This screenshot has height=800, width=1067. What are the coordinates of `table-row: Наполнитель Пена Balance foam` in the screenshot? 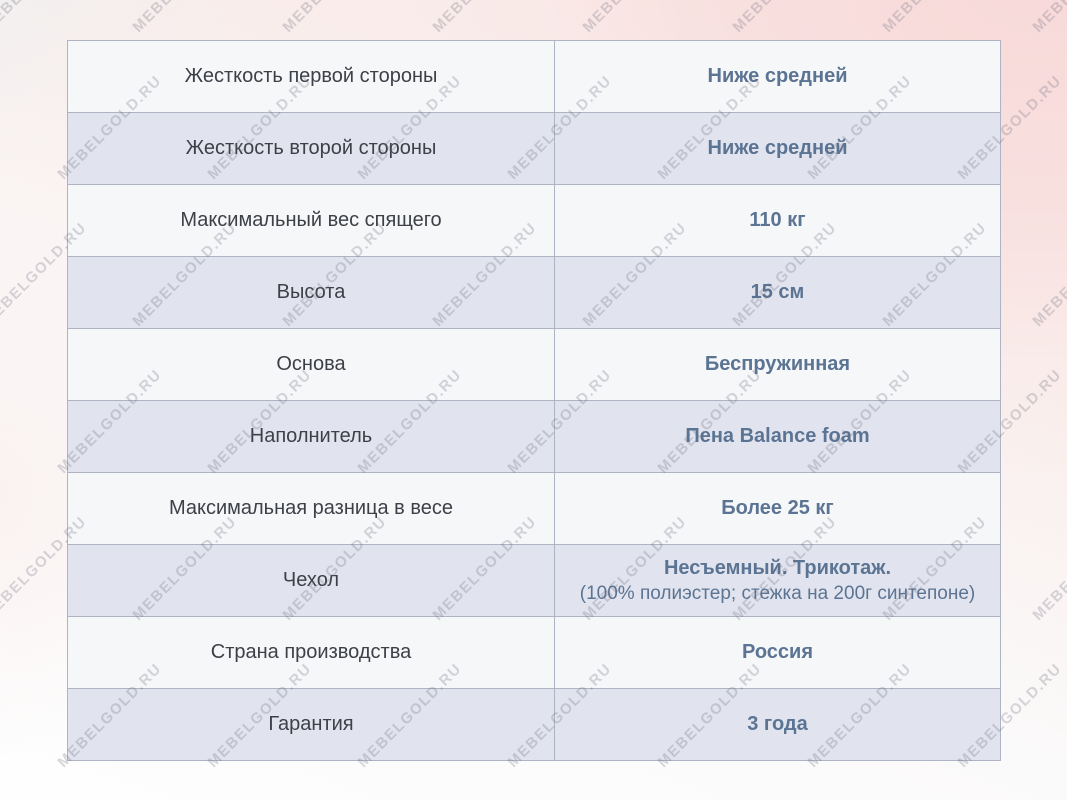 It's located at (534, 436).